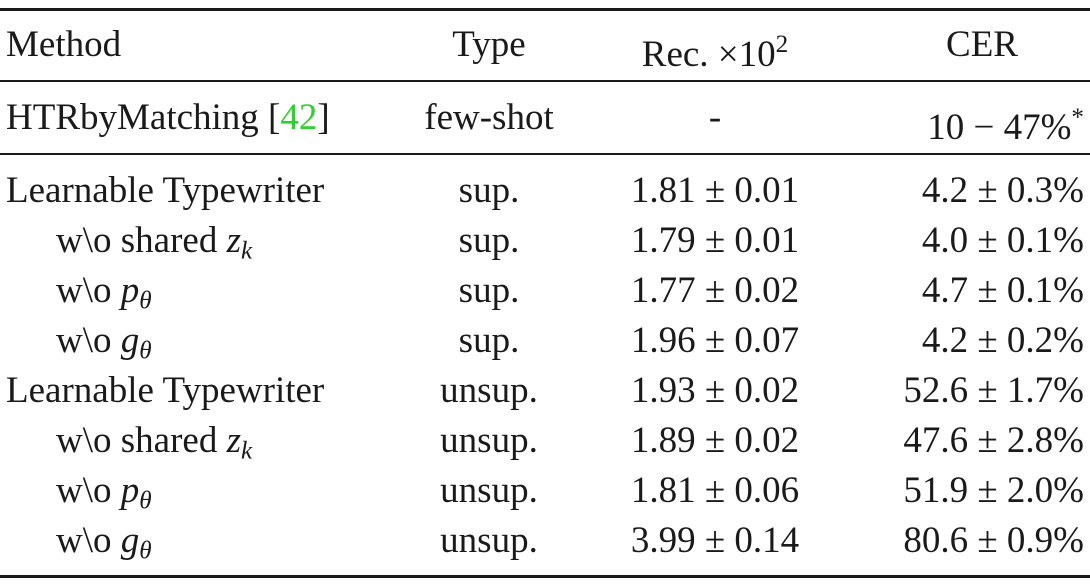  Describe the element at coordinates (545, 541) in the screenshot. I see `table-row: w\o gθ unsup. 3.99 ± 0.14 80.6 ± 0.9%` at that location.